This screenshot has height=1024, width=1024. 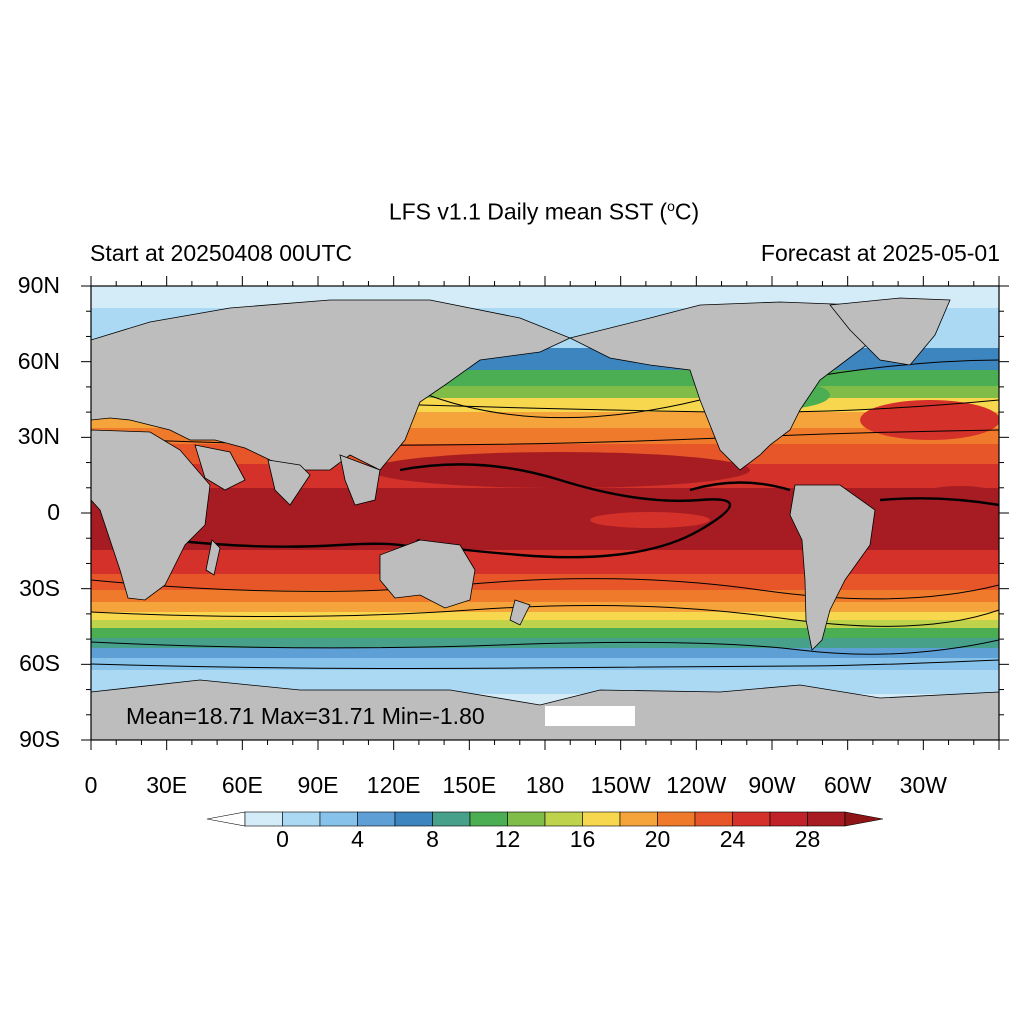 I want to click on colorbar-low-arrow, so click(x=226, y=819).